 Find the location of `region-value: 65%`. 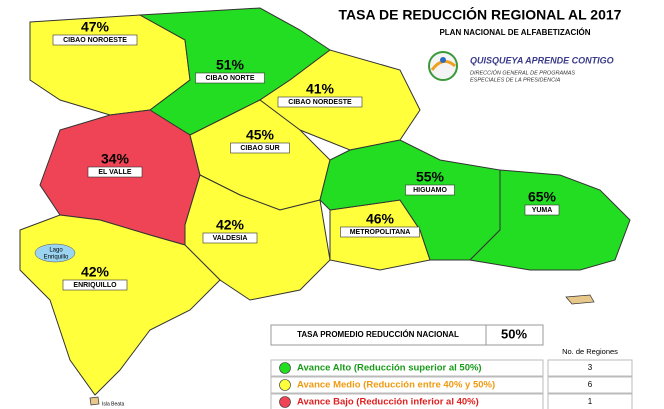

region-value: 65% is located at coordinates (542, 197).